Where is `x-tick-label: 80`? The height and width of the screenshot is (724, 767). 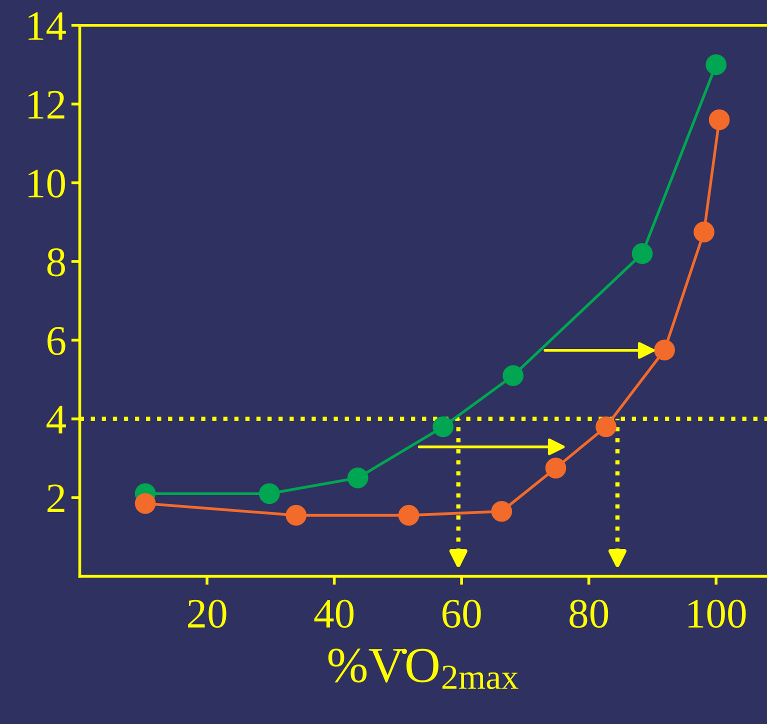
x-tick-label: 80 is located at coordinates (589, 614).